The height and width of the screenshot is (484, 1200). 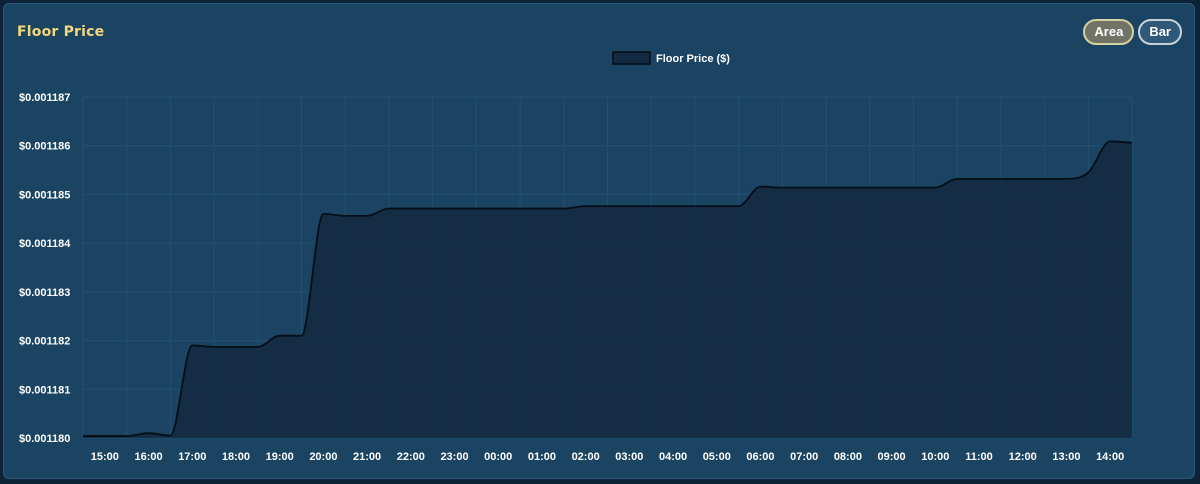 What do you see at coordinates (1110, 457) in the screenshot?
I see `x-tick-label: 14:00` at bounding box center [1110, 457].